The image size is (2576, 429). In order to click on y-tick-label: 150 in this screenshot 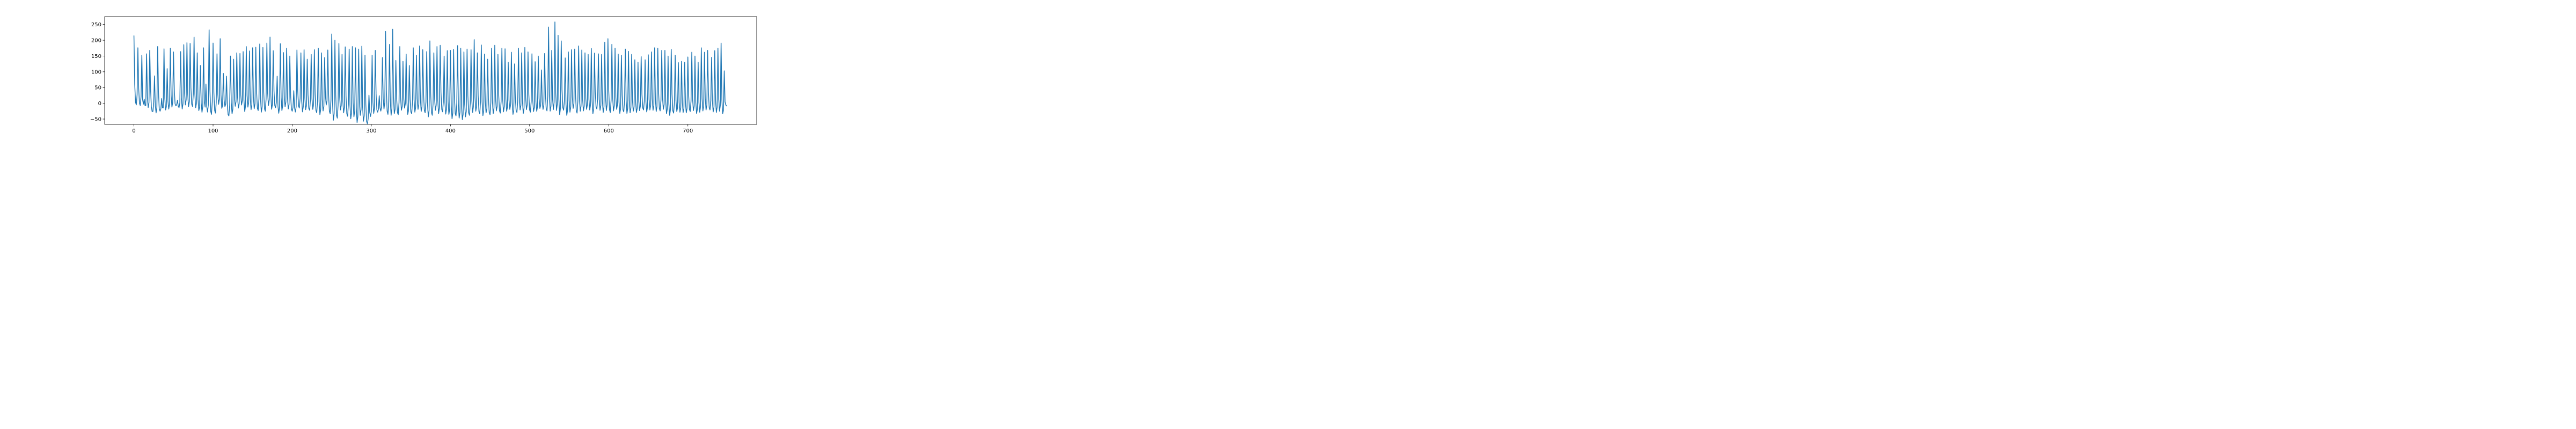, I will do `click(96, 57)`.